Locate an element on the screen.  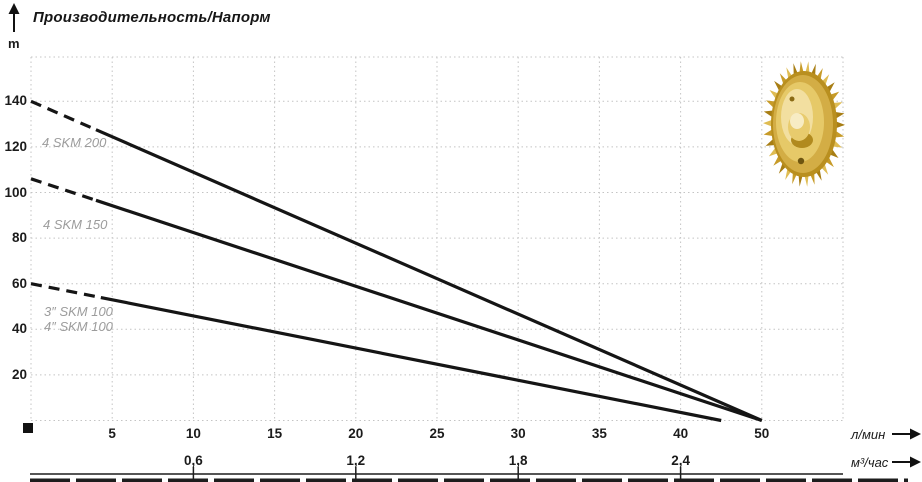
impeller-photo is located at coordinates (804, 124).